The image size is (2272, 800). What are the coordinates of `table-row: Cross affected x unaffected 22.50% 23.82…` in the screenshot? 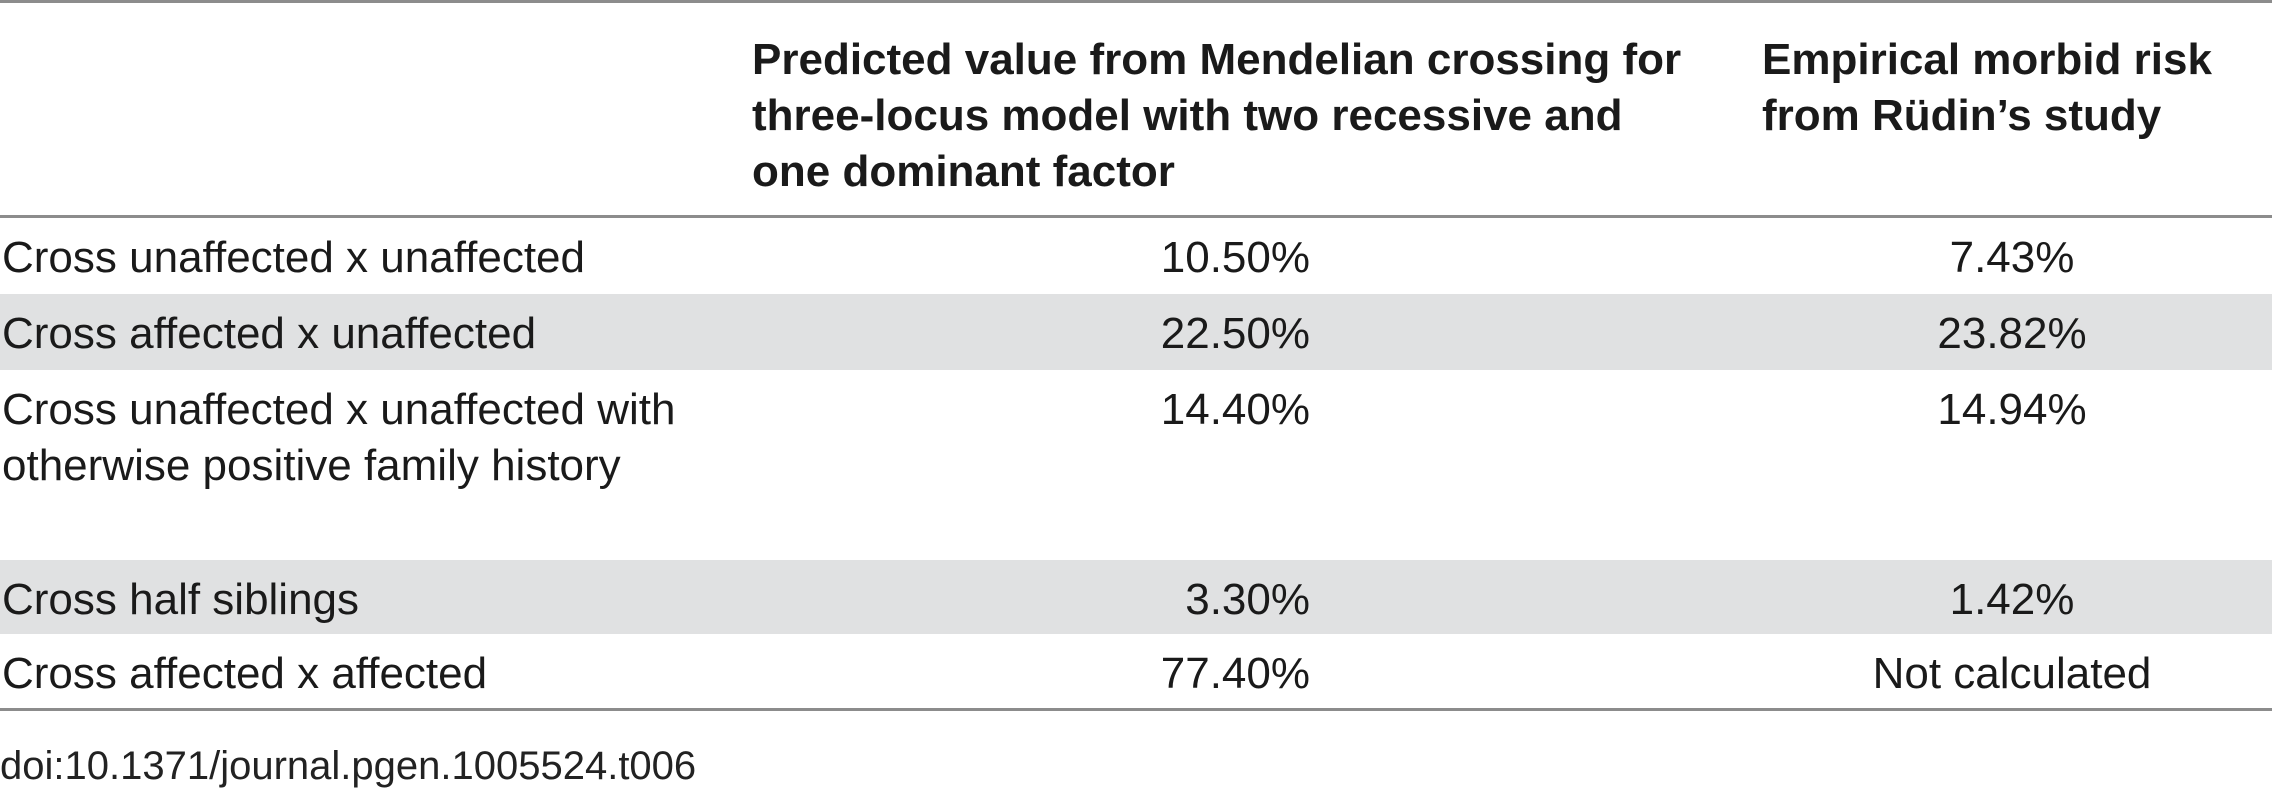 It's located at (1136, 332).